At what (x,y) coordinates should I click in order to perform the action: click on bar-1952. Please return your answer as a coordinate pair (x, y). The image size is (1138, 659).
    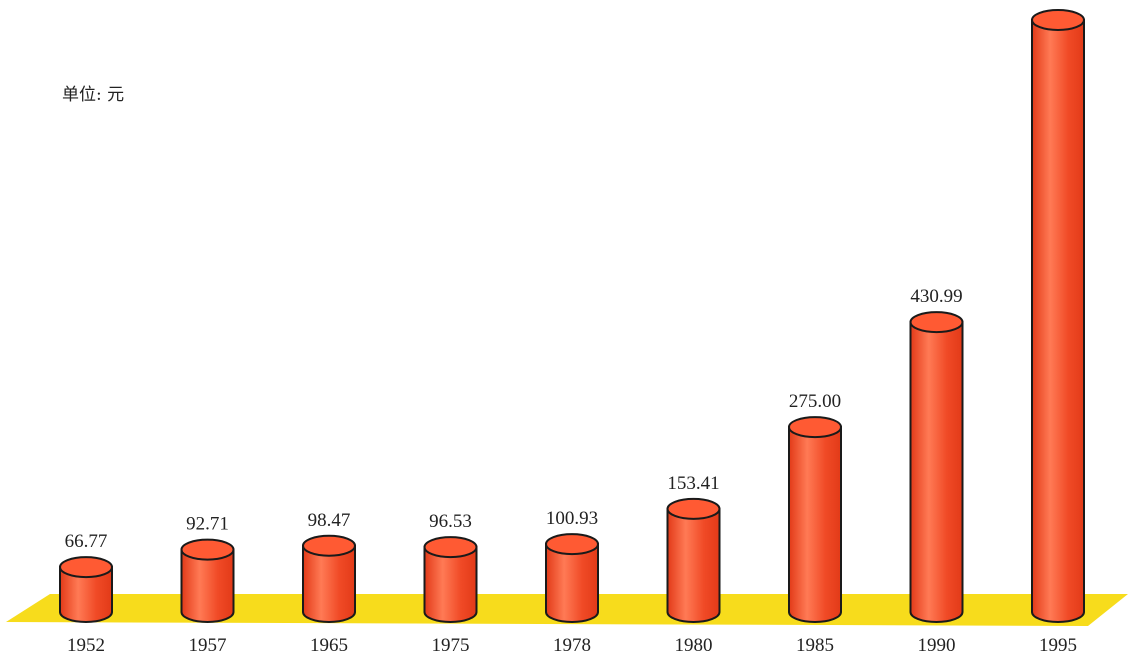
    Looking at the image, I should click on (86, 589).